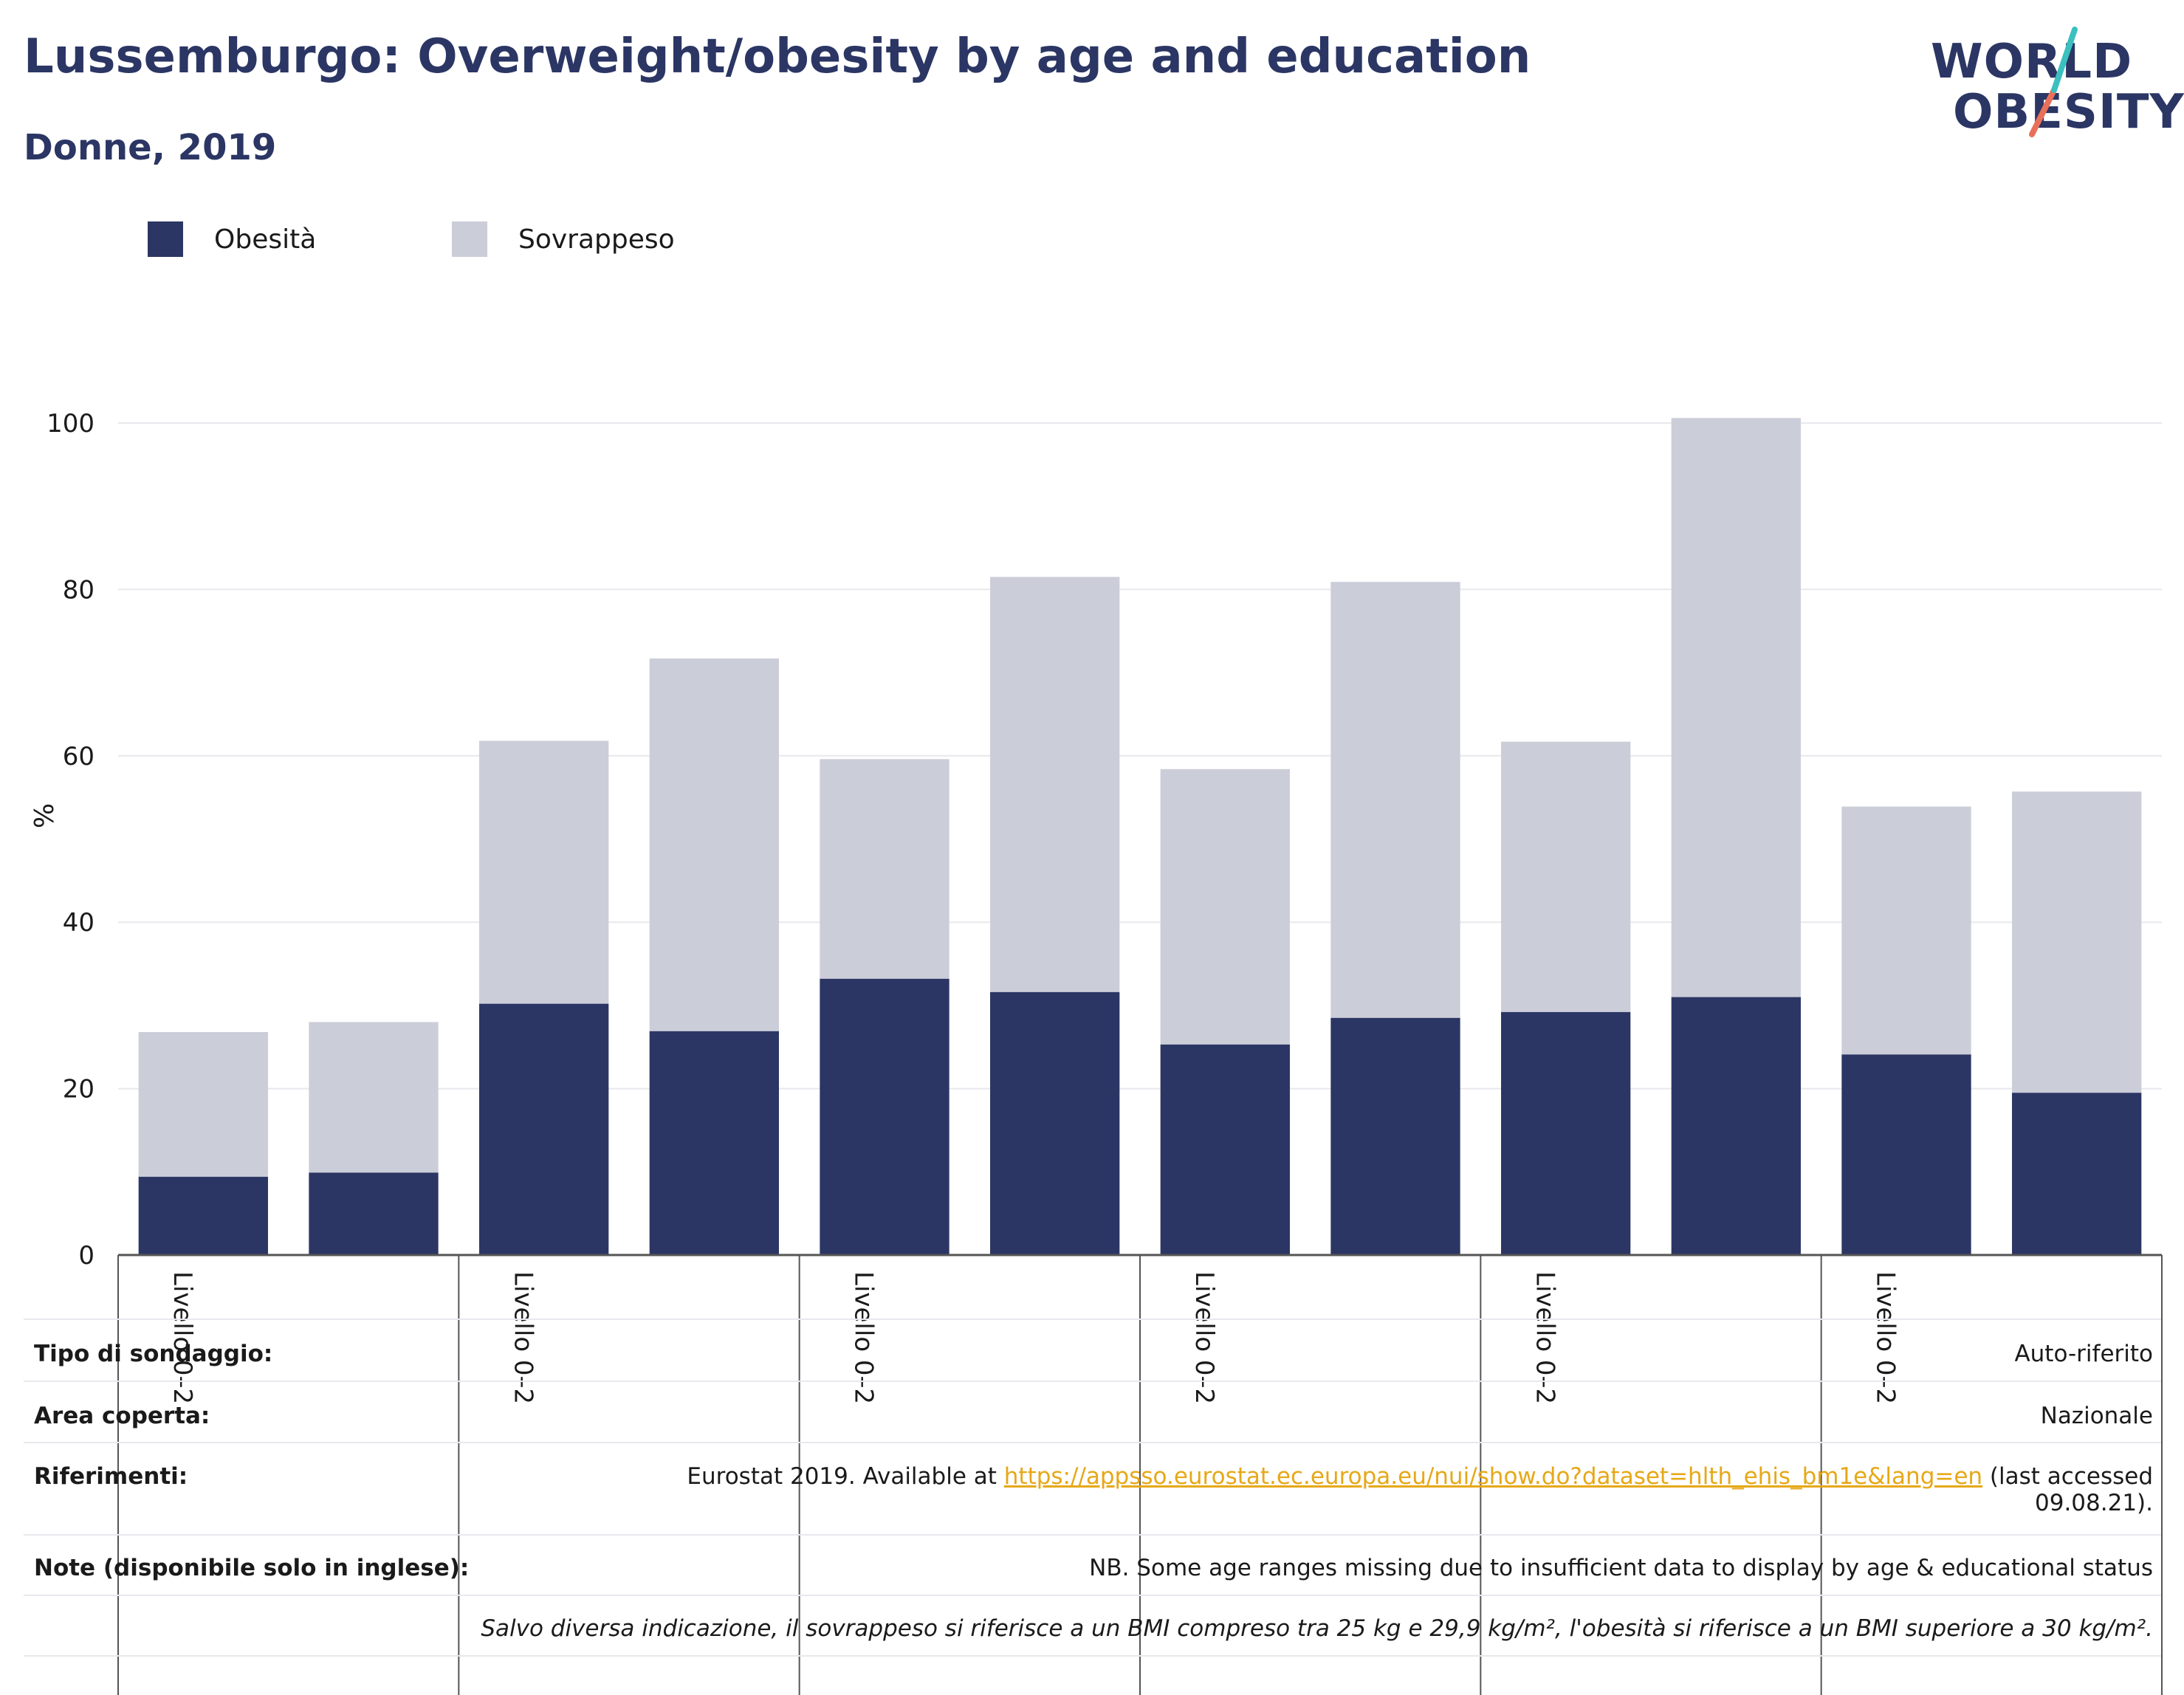  Describe the element at coordinates (45, 815) in the screenshot. I see `y-axis-label: %` at that location.